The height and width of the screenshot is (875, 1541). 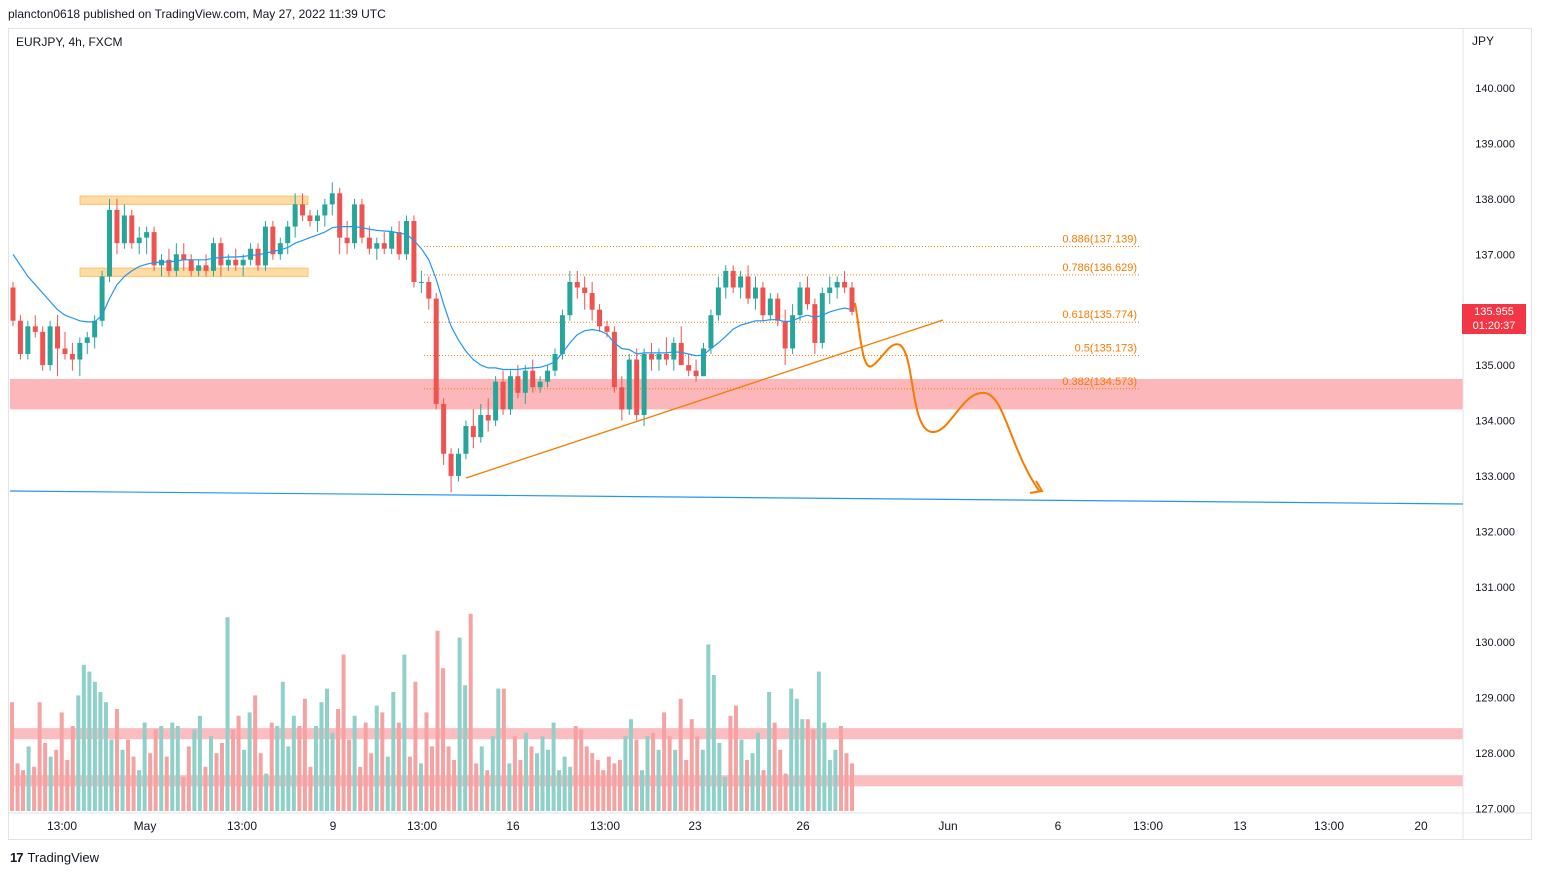 What do you see at coordinates (1036, 487) in the screenshot?
I see `projection-arrow-icon` at bounding box center [1036, 487].